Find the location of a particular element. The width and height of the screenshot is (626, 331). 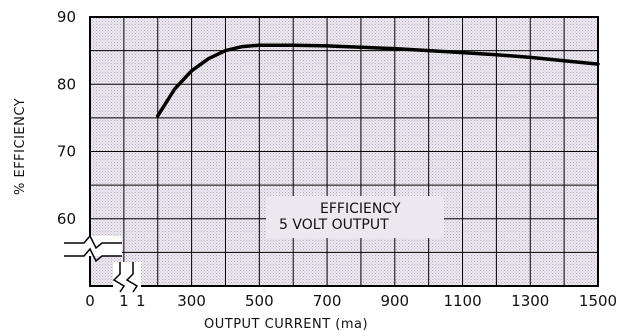

y-axis-title: % EFFICIENCY is located at coordinates (20, 146).